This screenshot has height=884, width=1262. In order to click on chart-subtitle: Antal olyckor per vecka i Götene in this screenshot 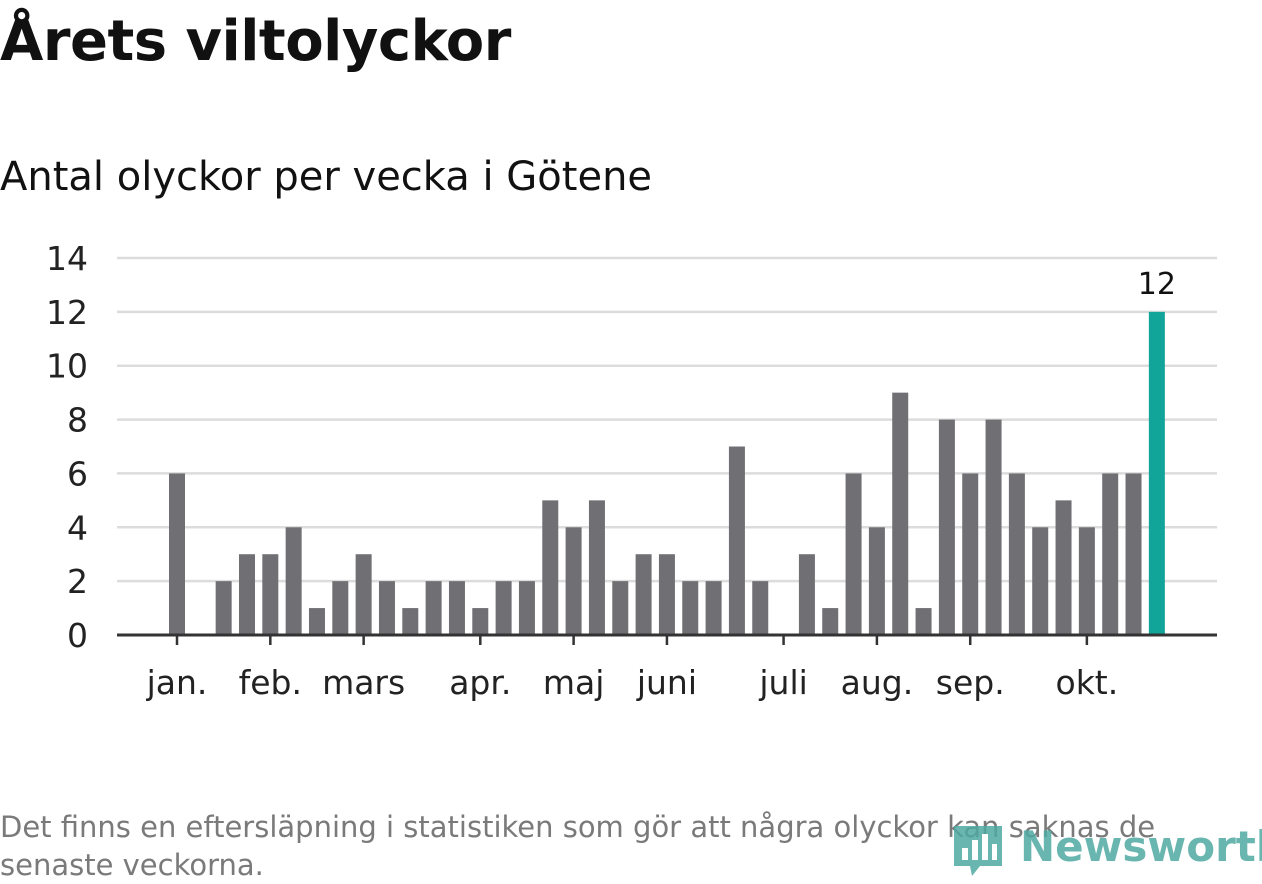, I will do `click(326, 177)`.